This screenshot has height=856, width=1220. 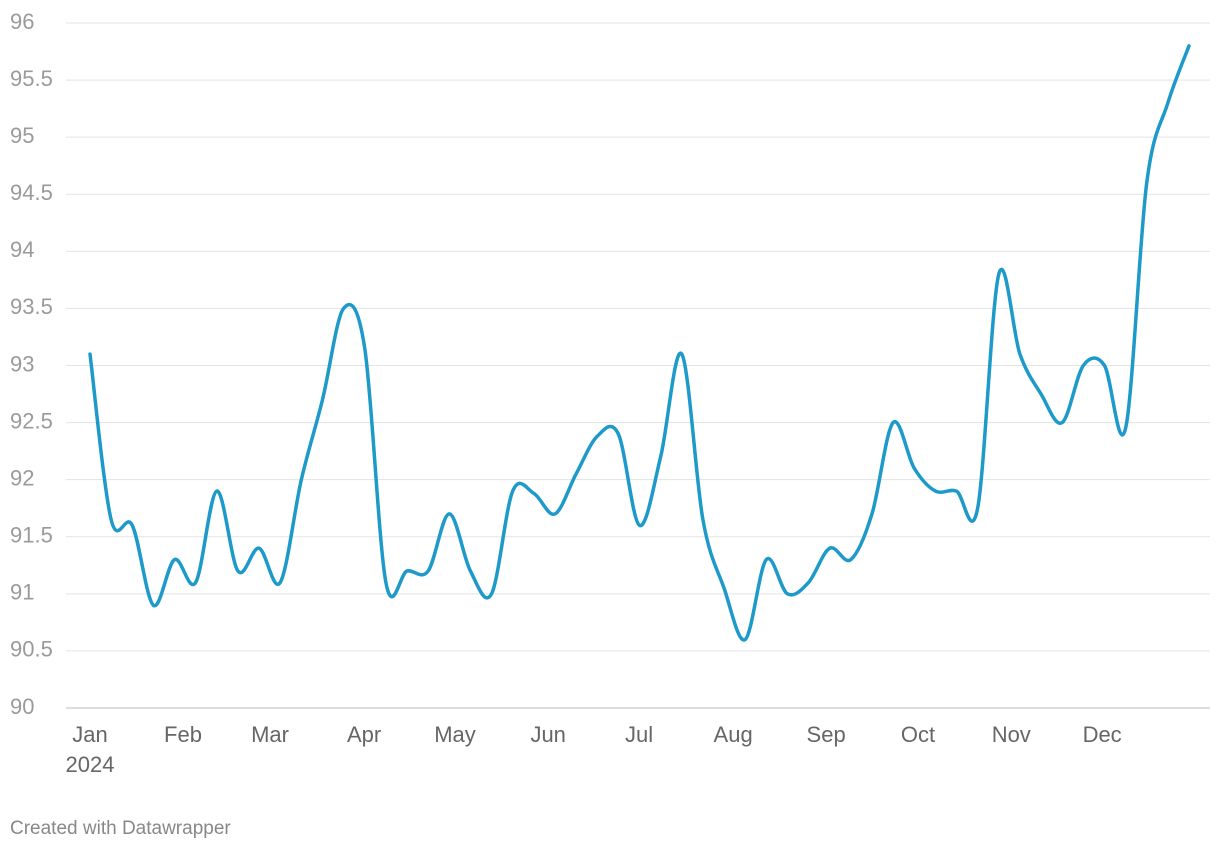 I want to click on x-tick-label: Oct, so click(x=918, y=734).